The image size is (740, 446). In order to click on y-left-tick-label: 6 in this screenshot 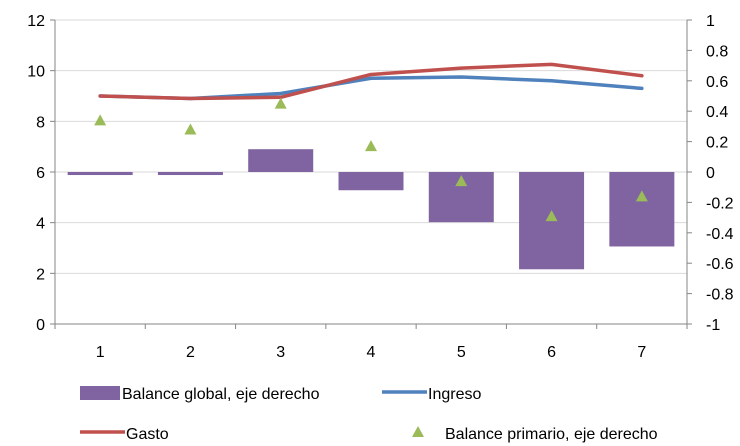, I will do `click(40, 173)`.